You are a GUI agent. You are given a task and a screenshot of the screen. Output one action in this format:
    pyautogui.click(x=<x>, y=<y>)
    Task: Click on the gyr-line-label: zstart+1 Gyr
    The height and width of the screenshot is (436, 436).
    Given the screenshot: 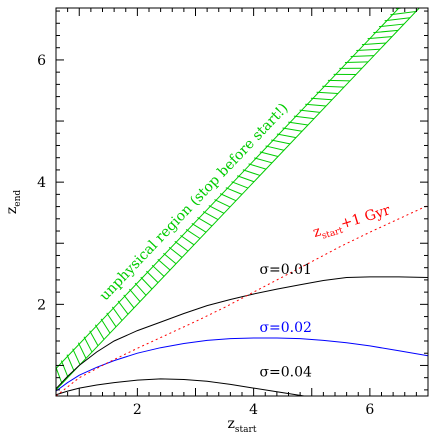 What is the action you would take?
    pyautogui.click(x=352, y=223)
    